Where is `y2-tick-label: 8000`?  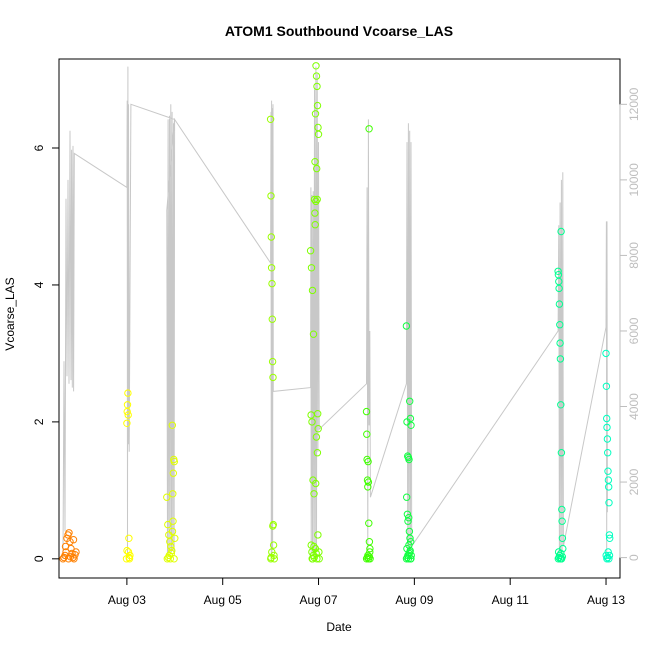 y2-tick-label: 8000 is located at coordinates (634, 255).